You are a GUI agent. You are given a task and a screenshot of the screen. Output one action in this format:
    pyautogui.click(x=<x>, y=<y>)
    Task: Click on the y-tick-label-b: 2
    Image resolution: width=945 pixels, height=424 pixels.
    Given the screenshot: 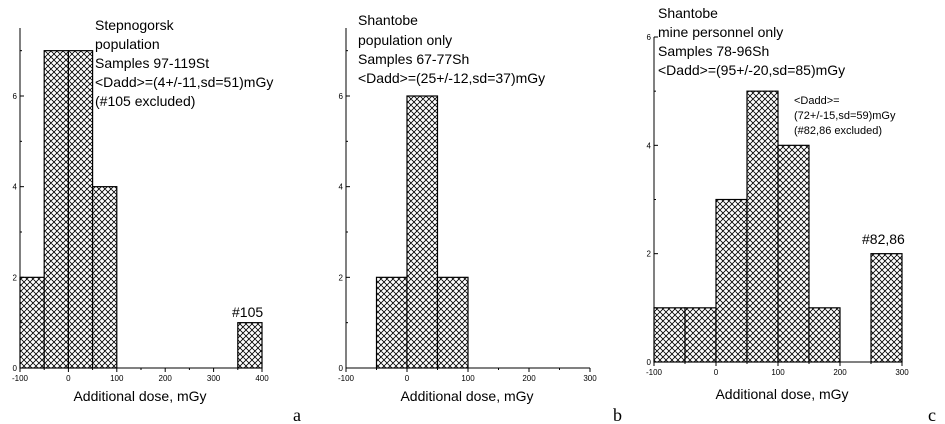 What is the action you would take?
    pyautogui.click(x=341, y=277)
    